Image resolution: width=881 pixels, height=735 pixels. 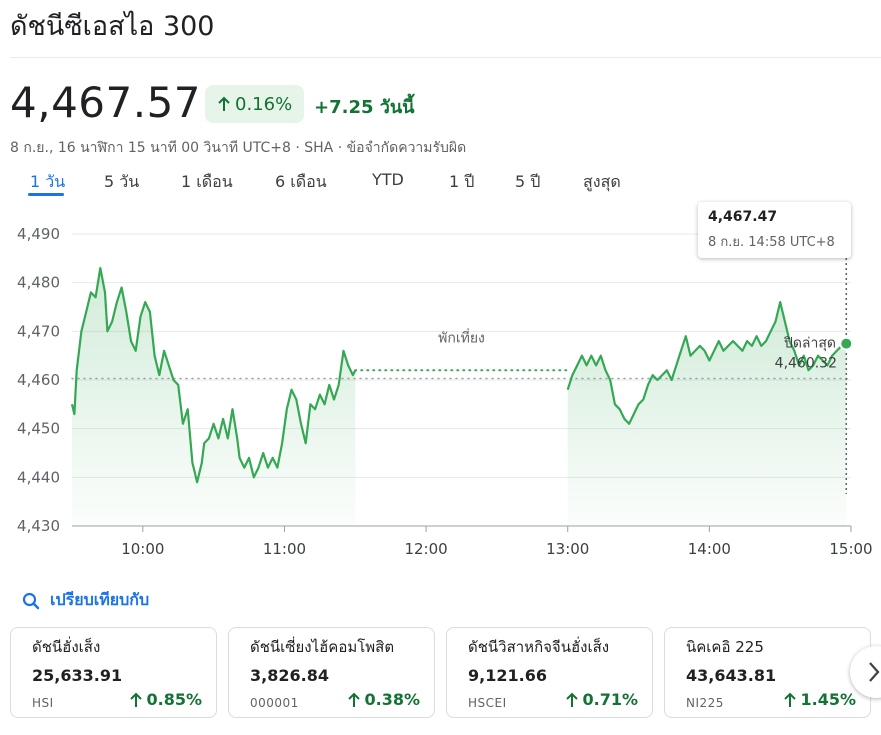 What do you see at coordinates (38, 477) in the screenshot?
I see `y-tick-label: 4,440` at bounding box center [38, 477].